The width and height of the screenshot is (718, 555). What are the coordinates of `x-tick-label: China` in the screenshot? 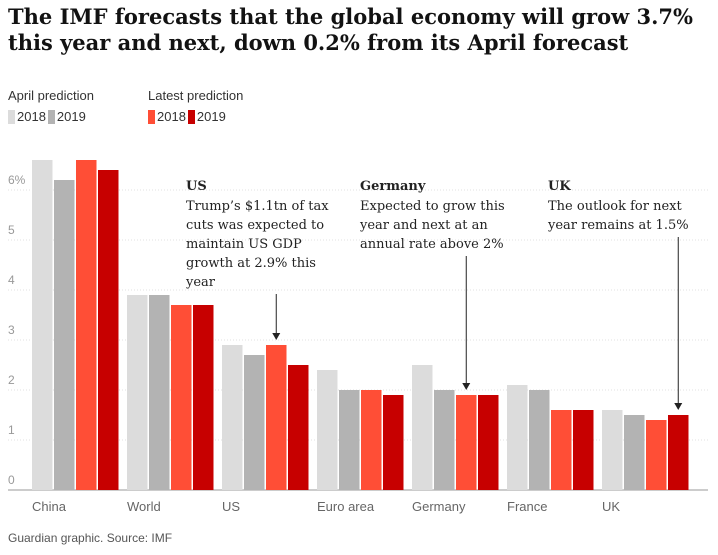 It's located at (49, 506).